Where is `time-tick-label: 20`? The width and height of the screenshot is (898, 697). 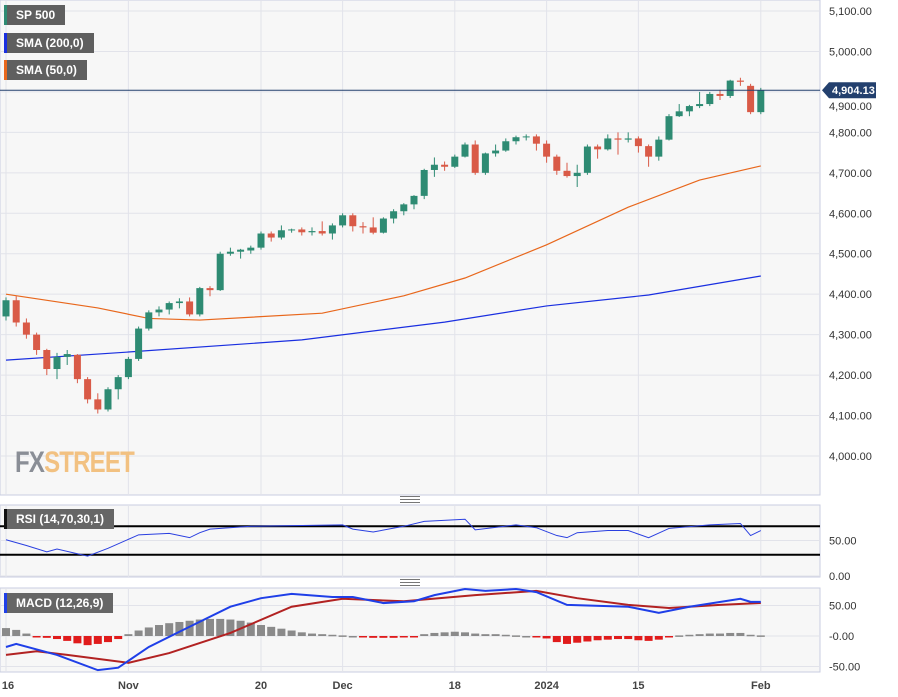 time-tick-label: 20 is located at coordinates (261, 686).